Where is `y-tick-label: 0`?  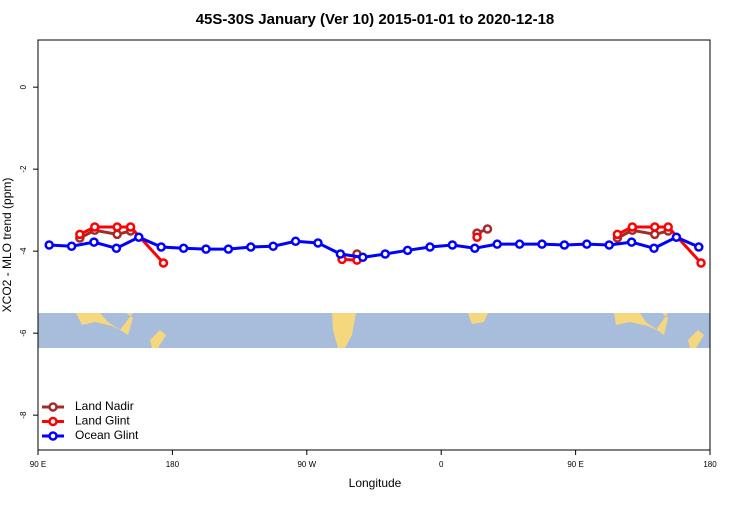
y-tick-label: 0 is located at coordinates (23, 86).